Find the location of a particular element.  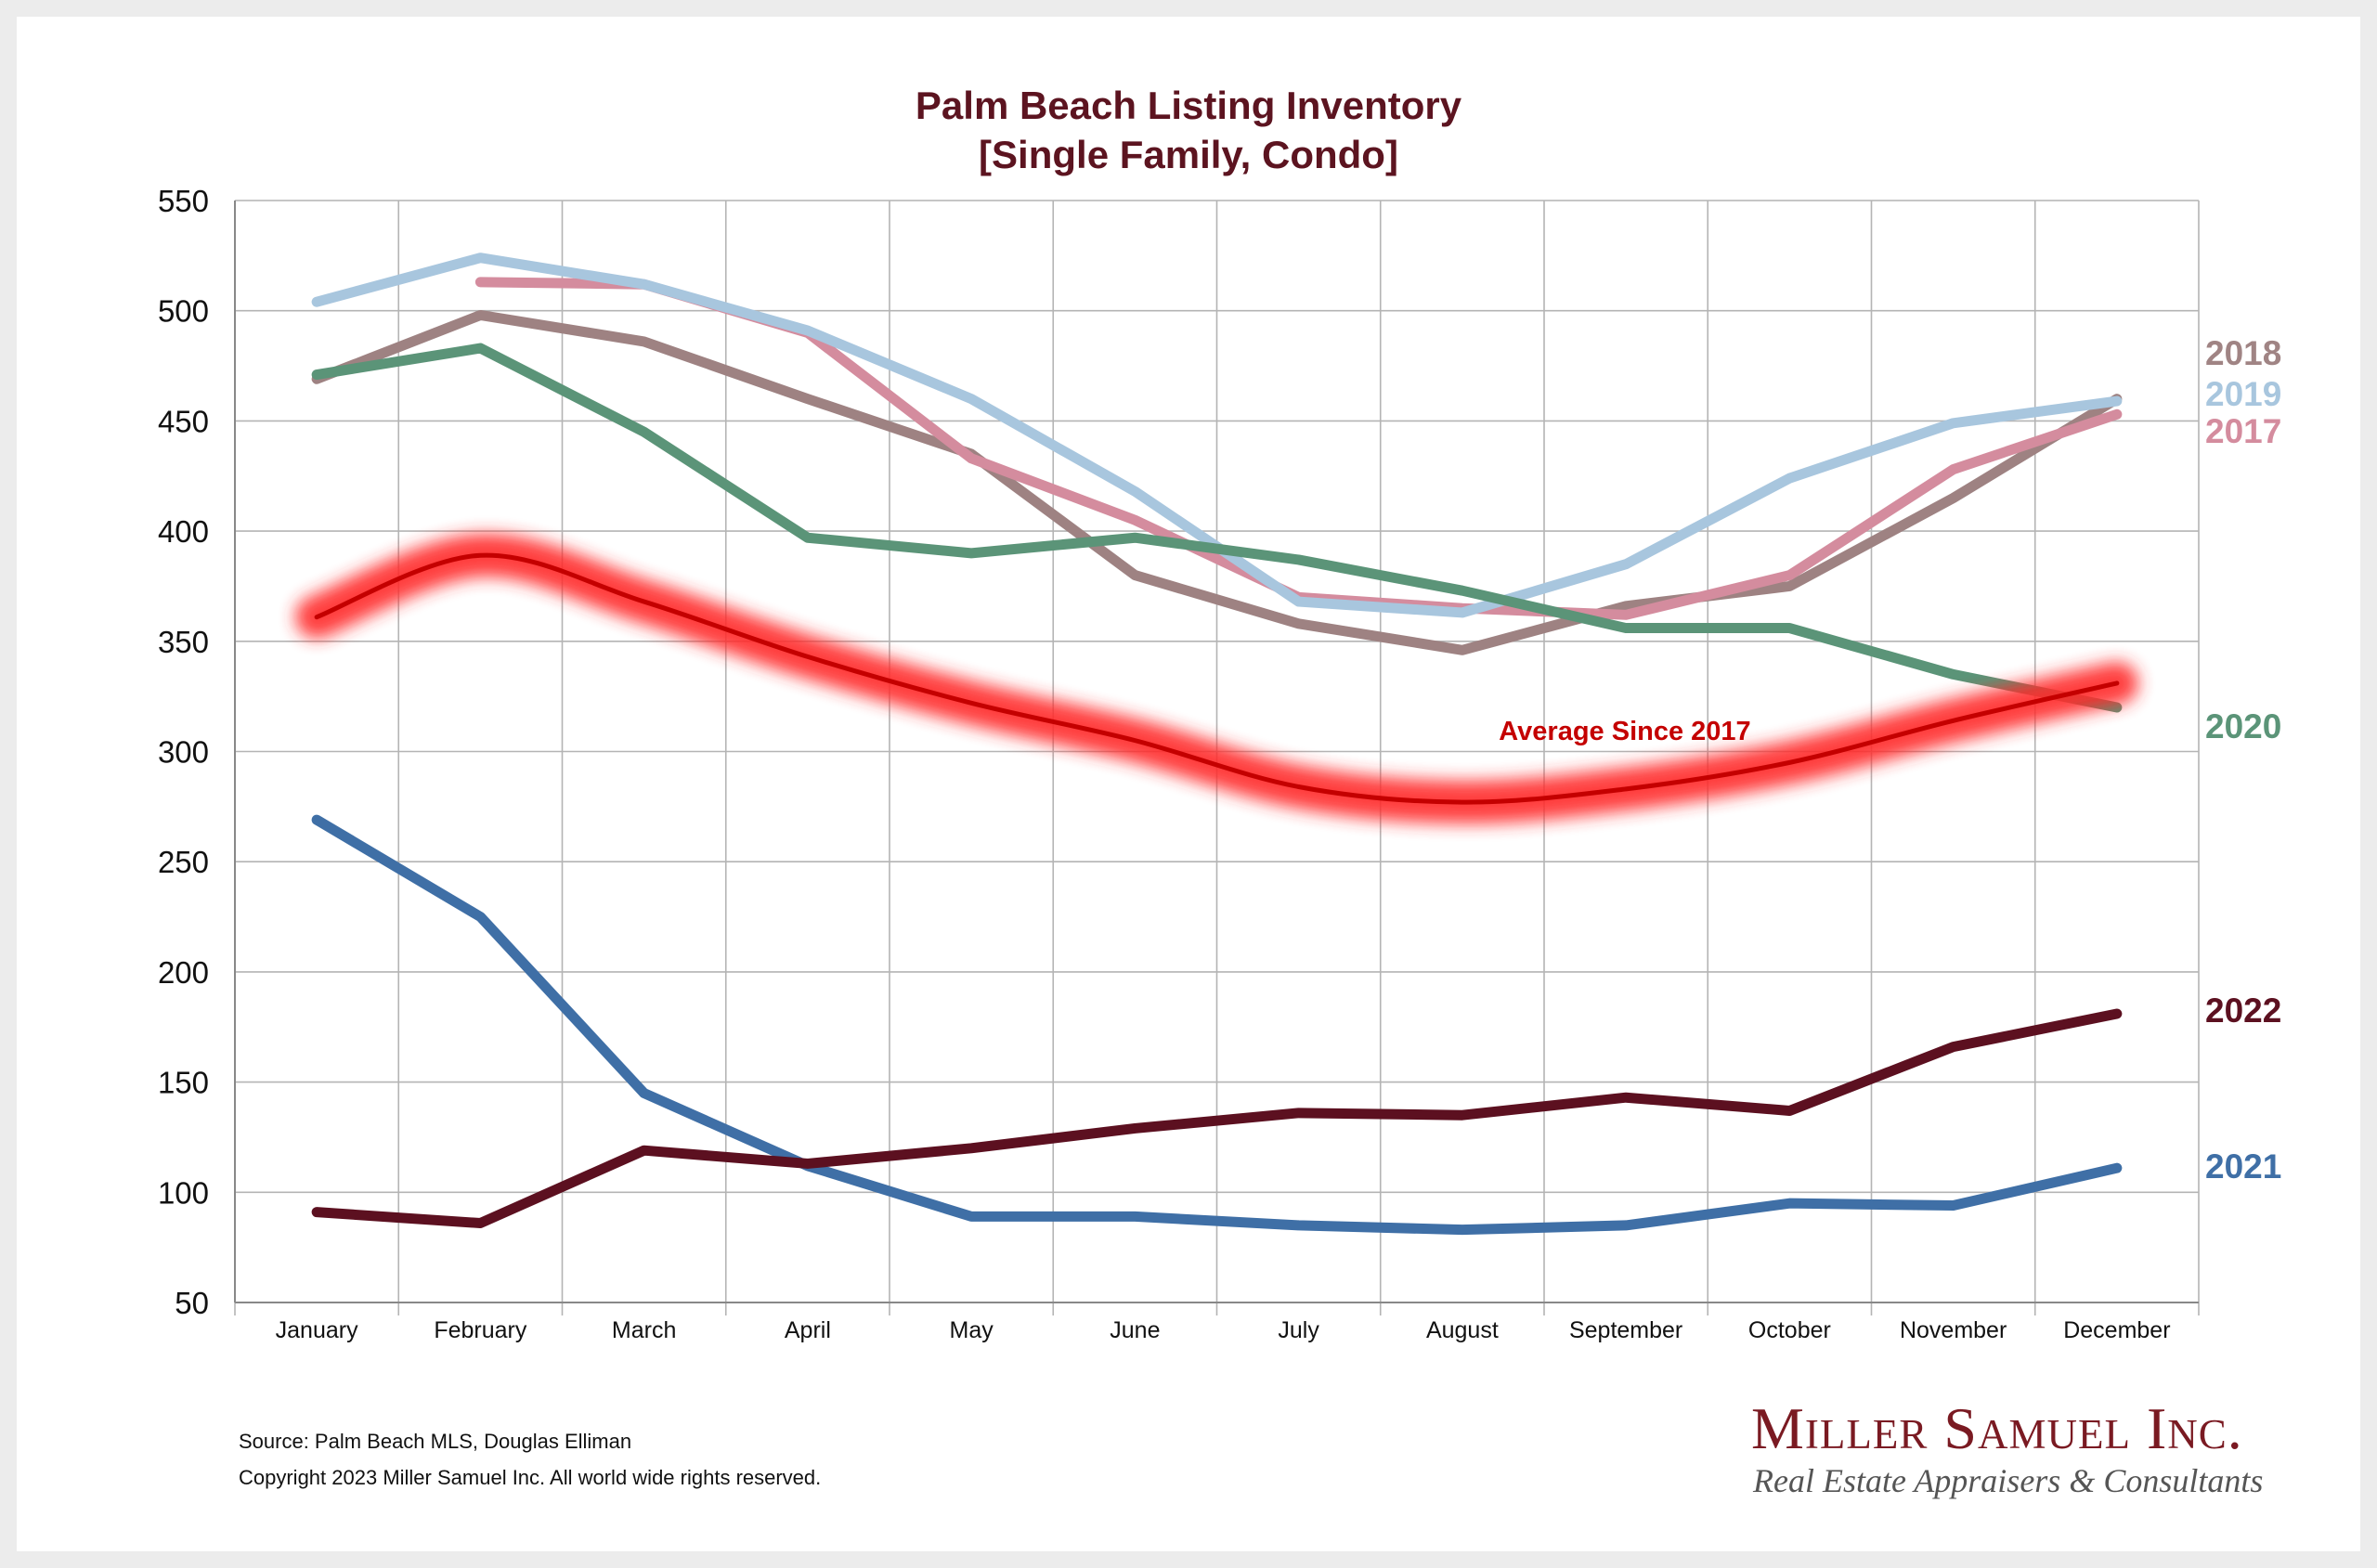

y-tick-label: 250 is located at coordinates (183, 862).